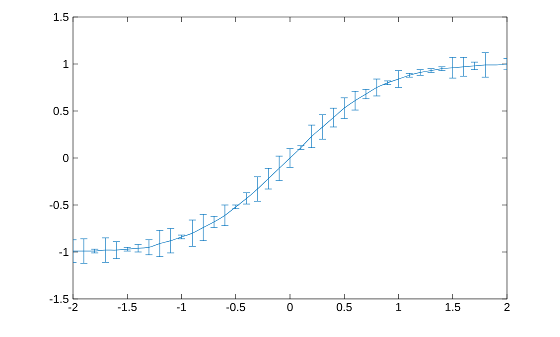 The height and width of the screenshot is (337, 560). I want to click on x-tick-label: -2, so click(73, 307).